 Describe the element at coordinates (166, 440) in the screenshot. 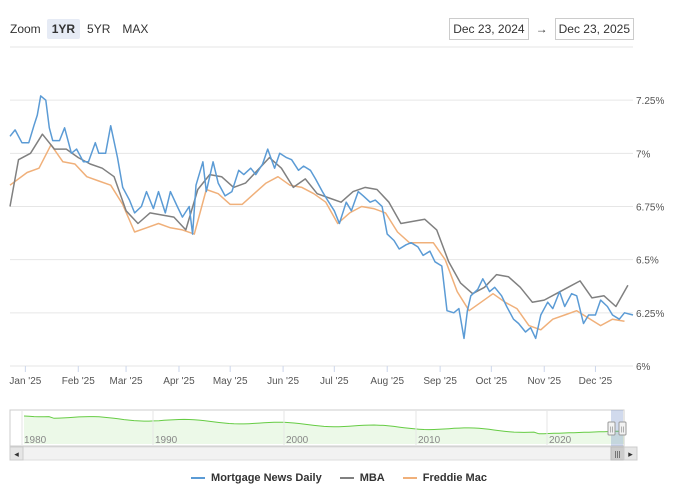

I see `navigator-tick-label: 1990` at that location.